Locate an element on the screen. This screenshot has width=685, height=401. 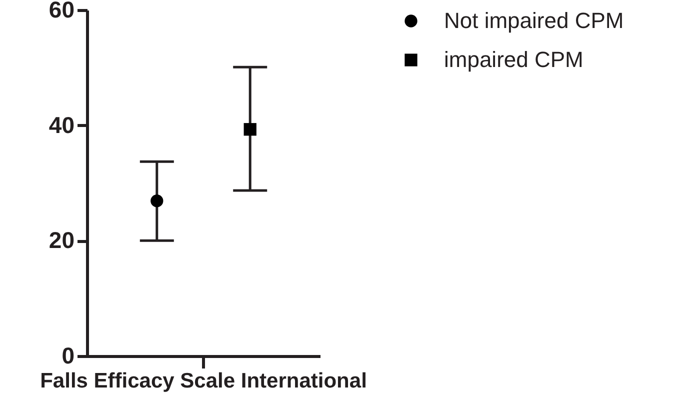
y-tick-label: 0 is located at coordinates (68, 355).